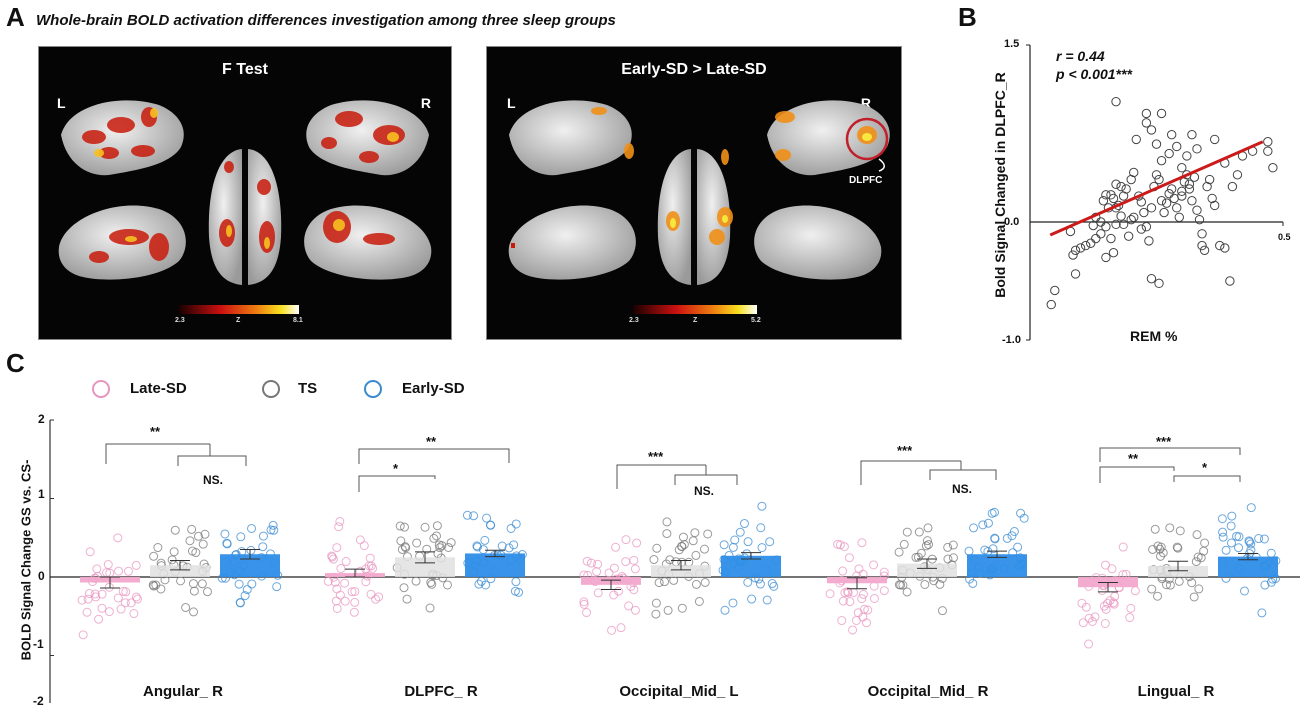 Image resolution: width=1300 pixels, height=708 pixels. I want to click on dlpfc-label: DLPFC, so click(866, 180).